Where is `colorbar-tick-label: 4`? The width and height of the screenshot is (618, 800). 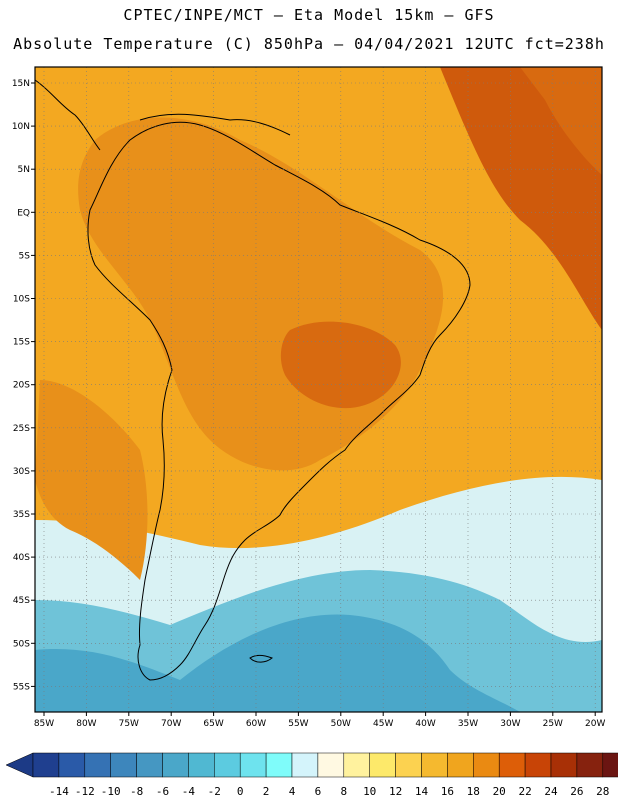
colorbar-tick-label: 4 is located at coordinates (292, 791).